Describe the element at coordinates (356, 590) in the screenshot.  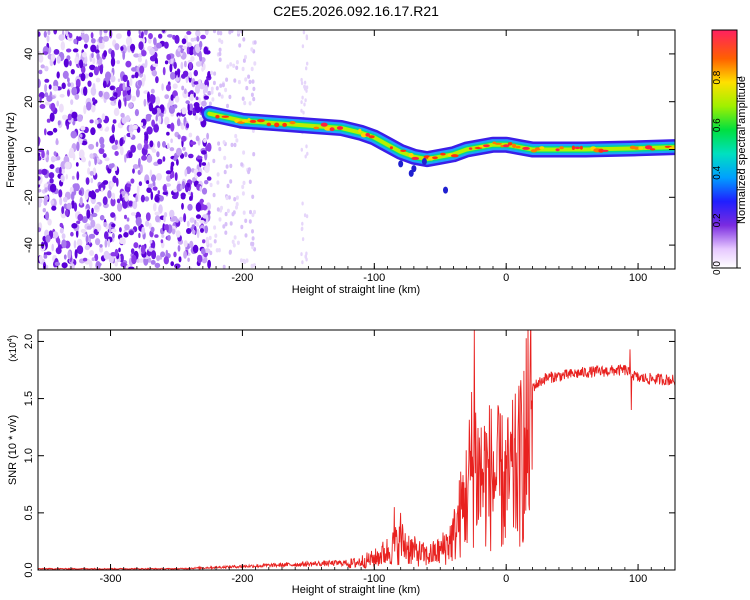
I see `snr-x-label: Height of straight line (km)` at that location.